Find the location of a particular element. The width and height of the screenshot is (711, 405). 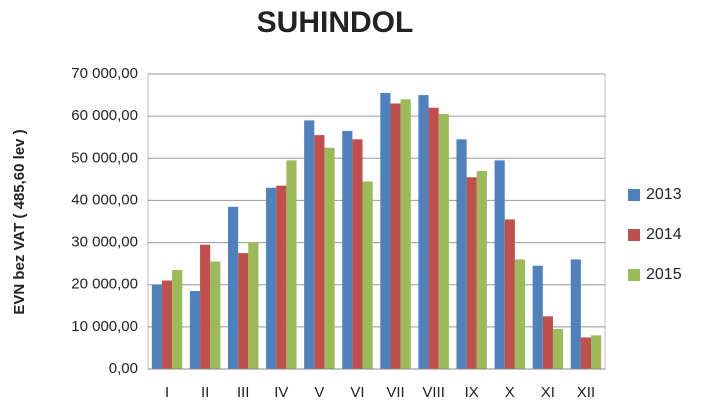

x-tick-label: V is located at coordinates (319, 392).